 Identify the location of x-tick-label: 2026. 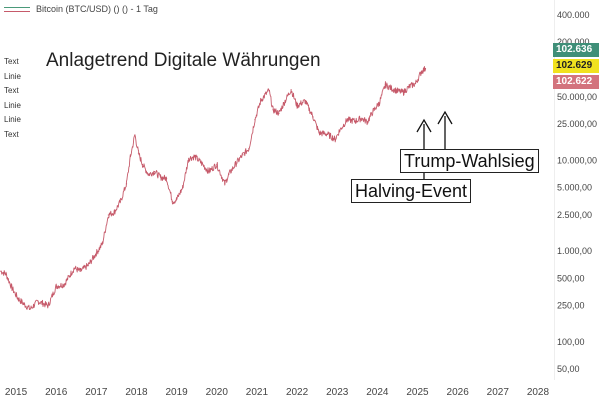
(458, 392).